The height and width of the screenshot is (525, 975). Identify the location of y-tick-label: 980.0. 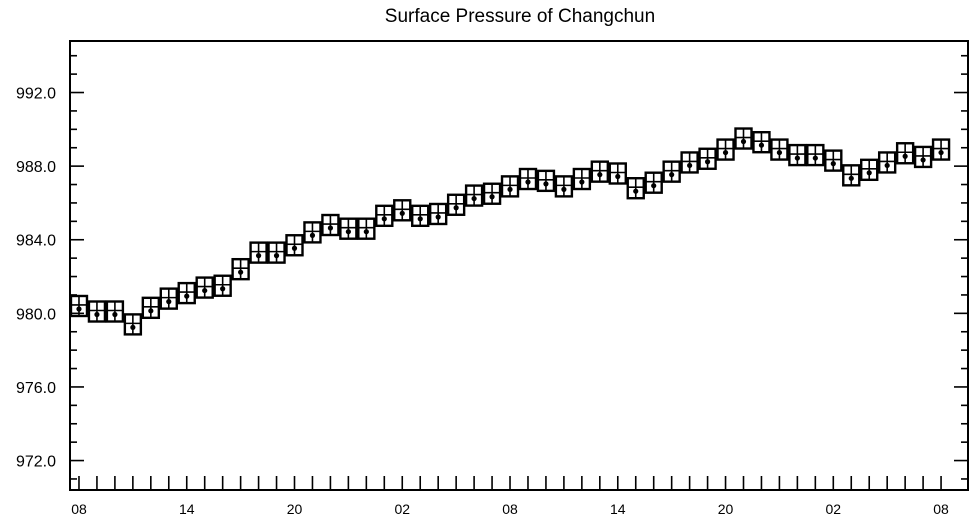
(36, 314).